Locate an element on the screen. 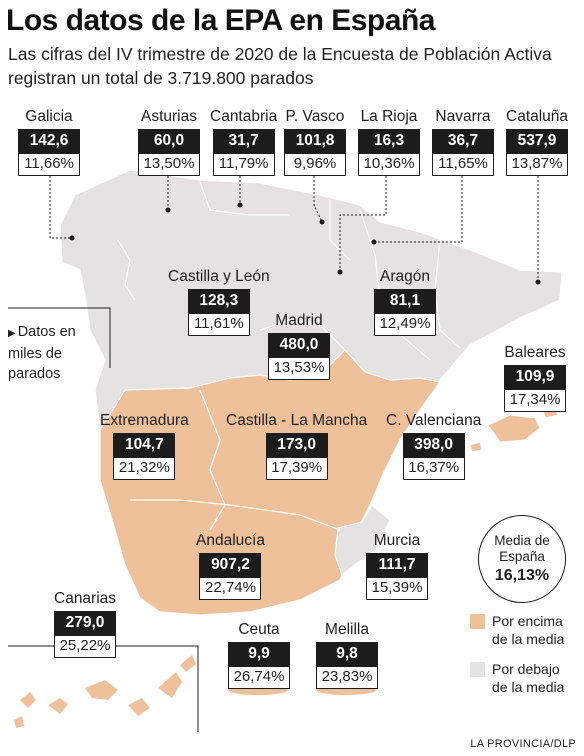 Image resolution: width=584 pixels, height=756 pixels. legend-label: Por encima de la media is located at coordinates (528, 630).